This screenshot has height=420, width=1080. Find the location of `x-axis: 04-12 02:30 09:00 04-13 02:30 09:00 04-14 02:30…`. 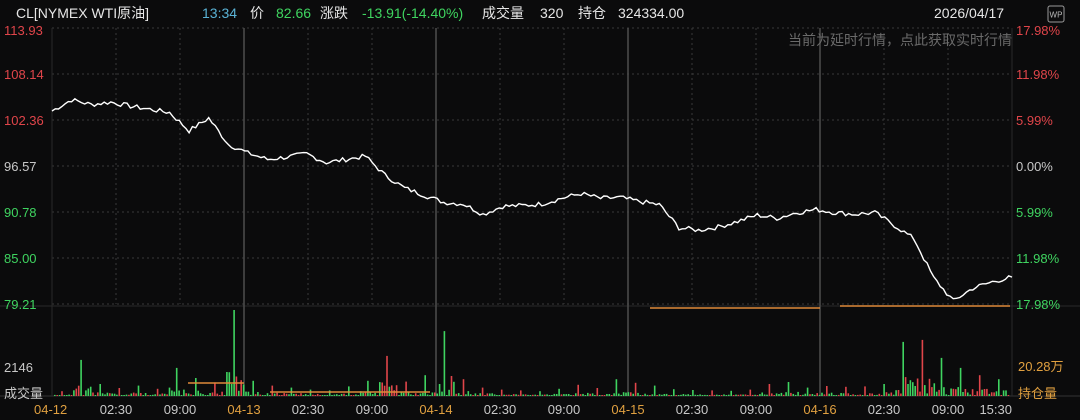

x-axis: 04-12 02:30 09:00 04-13 02:30 09:00 04-14 02:30… is located at coordinates (523, 409).